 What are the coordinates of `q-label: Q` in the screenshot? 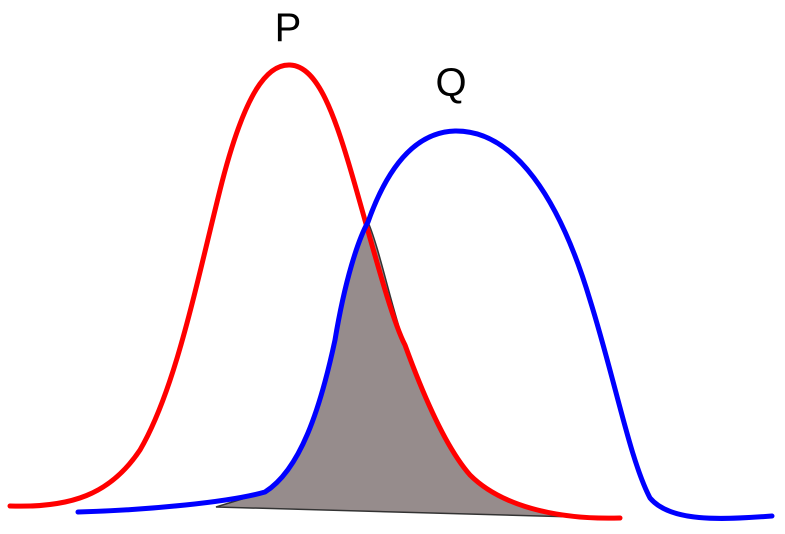 It's located at (450, 83).